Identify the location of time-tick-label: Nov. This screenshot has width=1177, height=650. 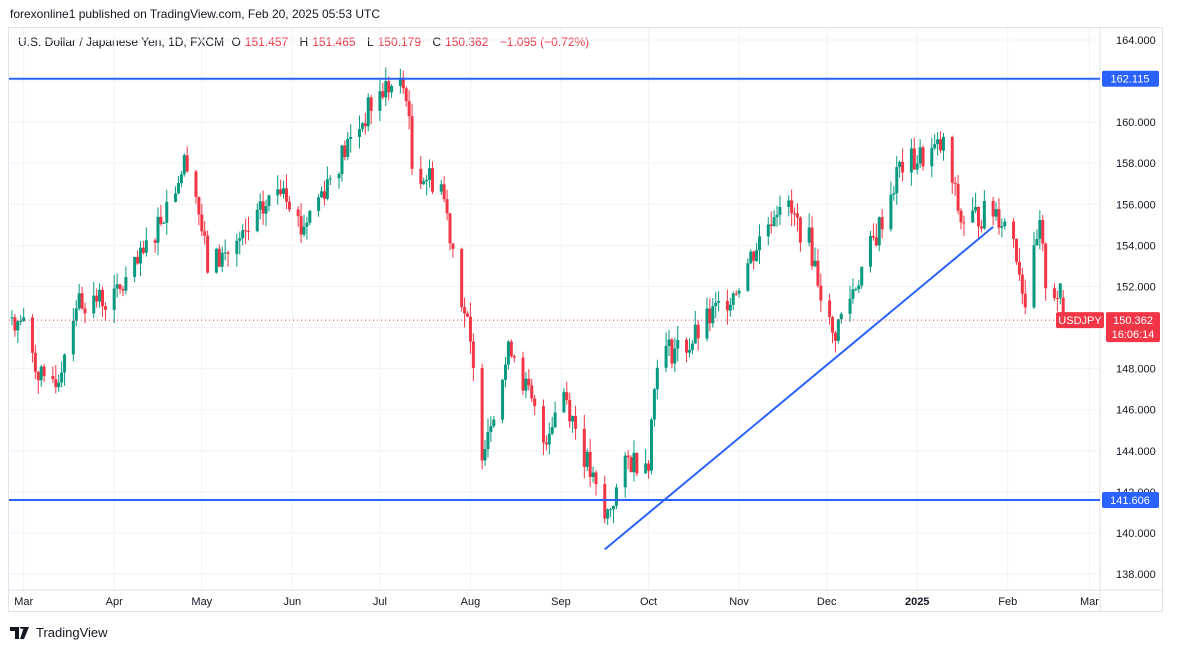
(739, 602).